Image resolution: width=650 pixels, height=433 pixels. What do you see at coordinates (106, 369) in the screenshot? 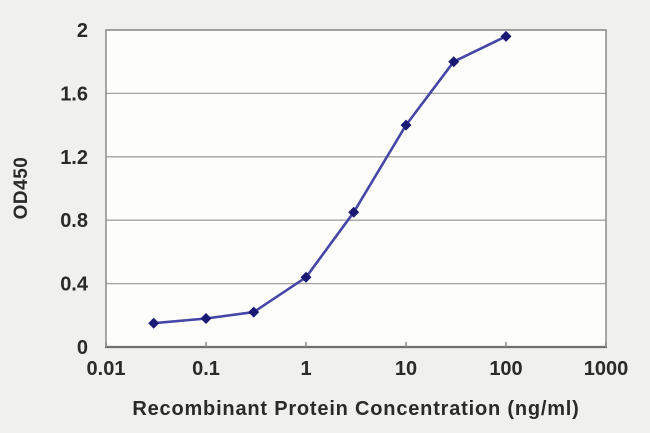
I see `x-tick-label: 0.01` at bounding box center [106, 369].